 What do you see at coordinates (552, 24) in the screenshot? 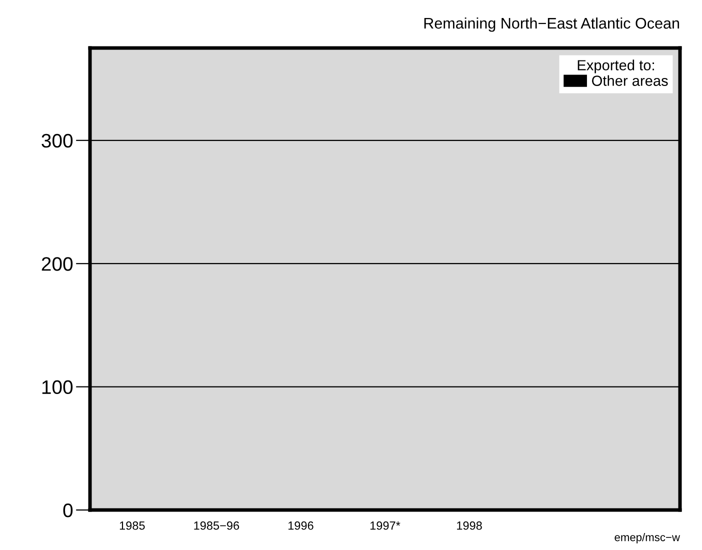
I see `chart-title: Remaining North−East Atlantic Ocean` at bounding box center [552, 24].